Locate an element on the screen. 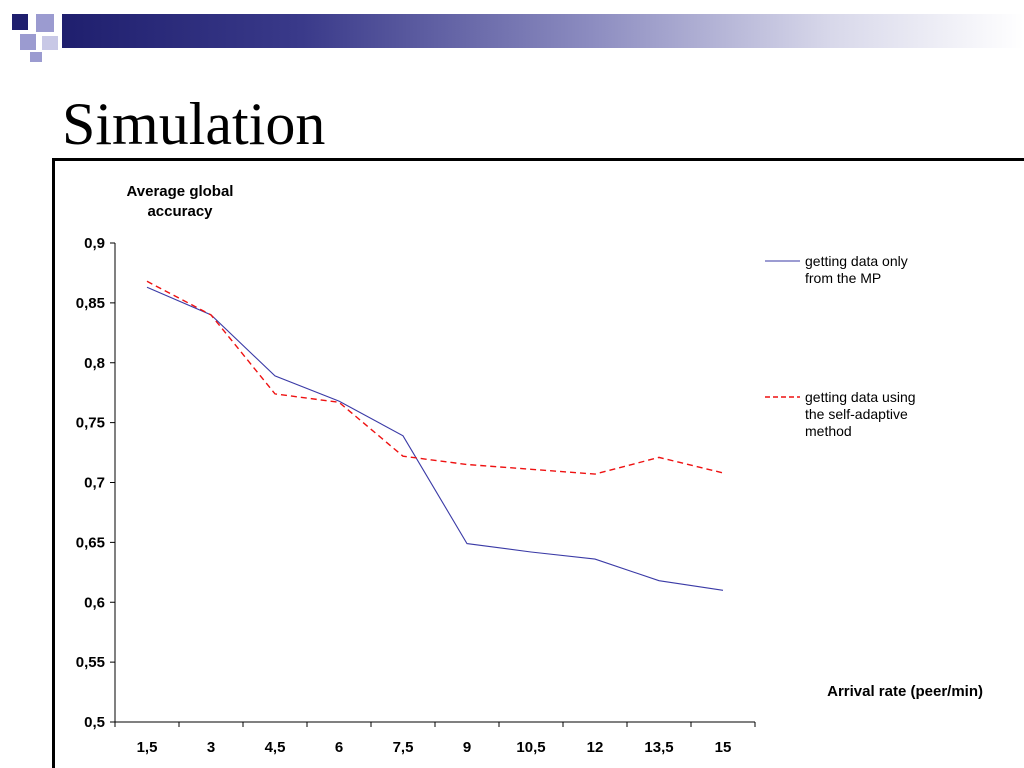 The image size is (1024, 768). y-tick-label: 0,75 is located at coordinates (90, 423).